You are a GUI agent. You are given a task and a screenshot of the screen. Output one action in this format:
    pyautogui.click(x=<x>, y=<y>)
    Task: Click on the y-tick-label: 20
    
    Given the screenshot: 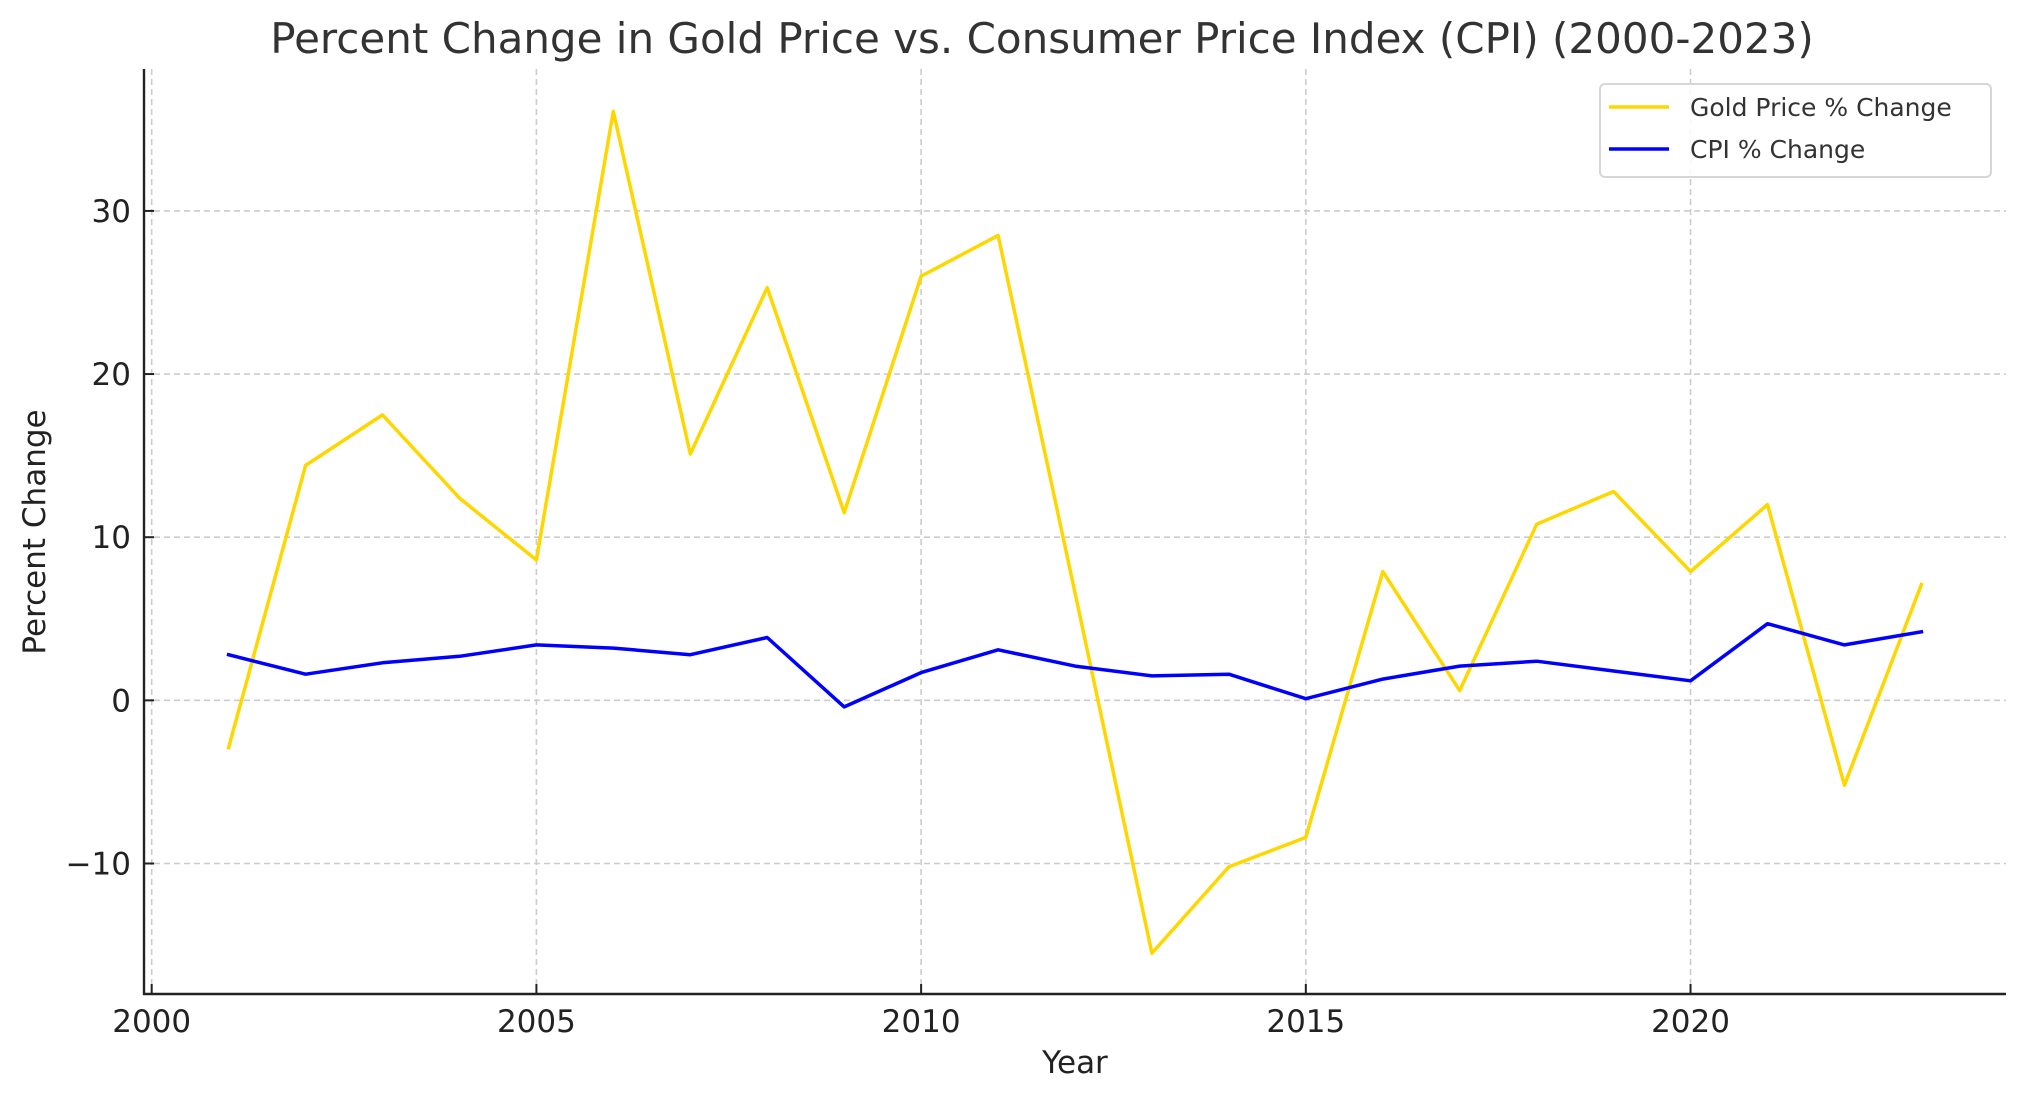 What is the action you would take?
    pyautogui.click(x=111, y=375)
    